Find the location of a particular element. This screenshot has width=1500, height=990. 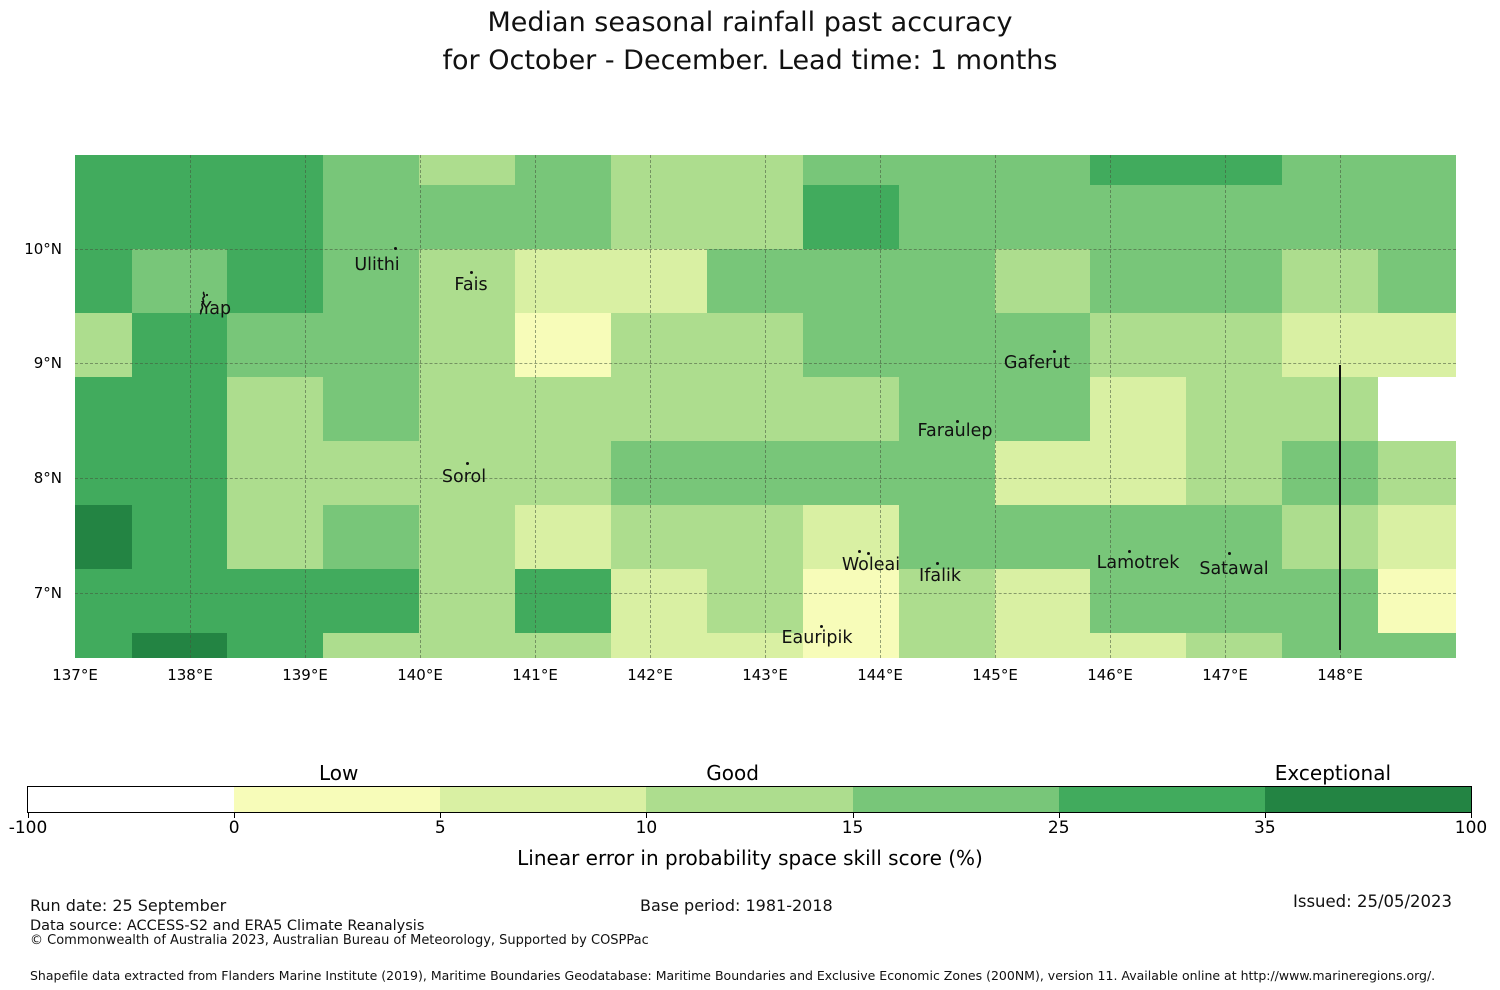

island-label: Eauripik is located at coordinates (817, 638).